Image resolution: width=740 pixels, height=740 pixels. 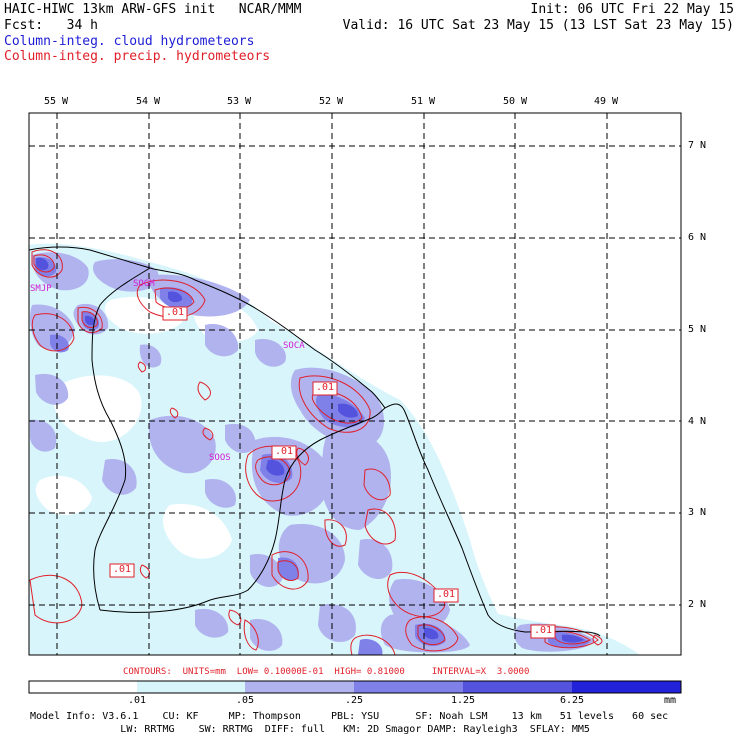 I want to click on run-title: HAIC-HIWC 13km ARW-GFS init NCAR/MMM, so click(x=153, y=9).